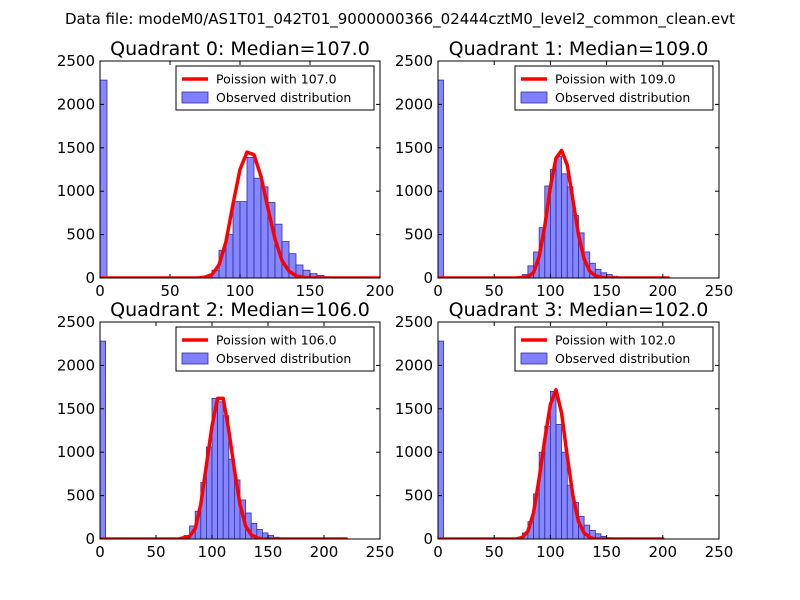 The height and width of the screenshot is (600, 800). I want to click on subplot-title: Quadrant 3: Median=102.0, so click(579, 310).